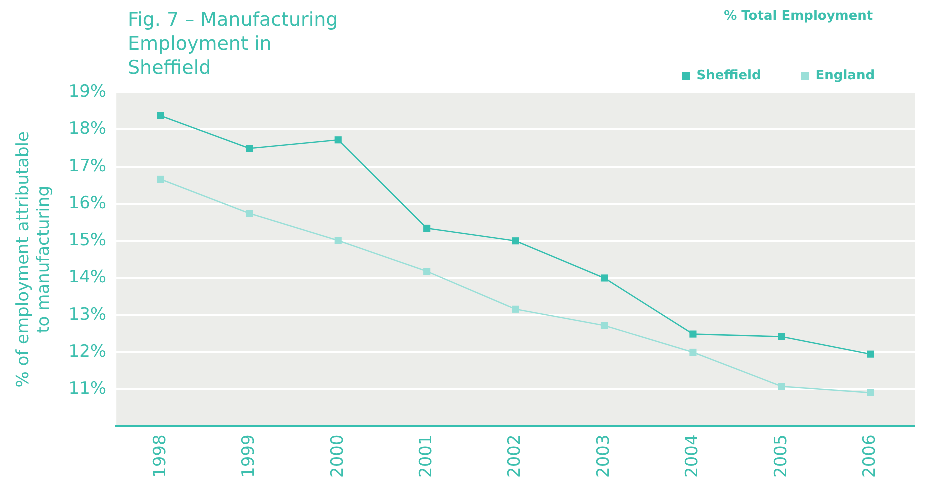 The image size is (929, 492). What do you see at coordinates (34, 260) in the screenshot?
I see `y-axis-title: % of employment attributable to manufacturing` at bounding box center [34, 260].